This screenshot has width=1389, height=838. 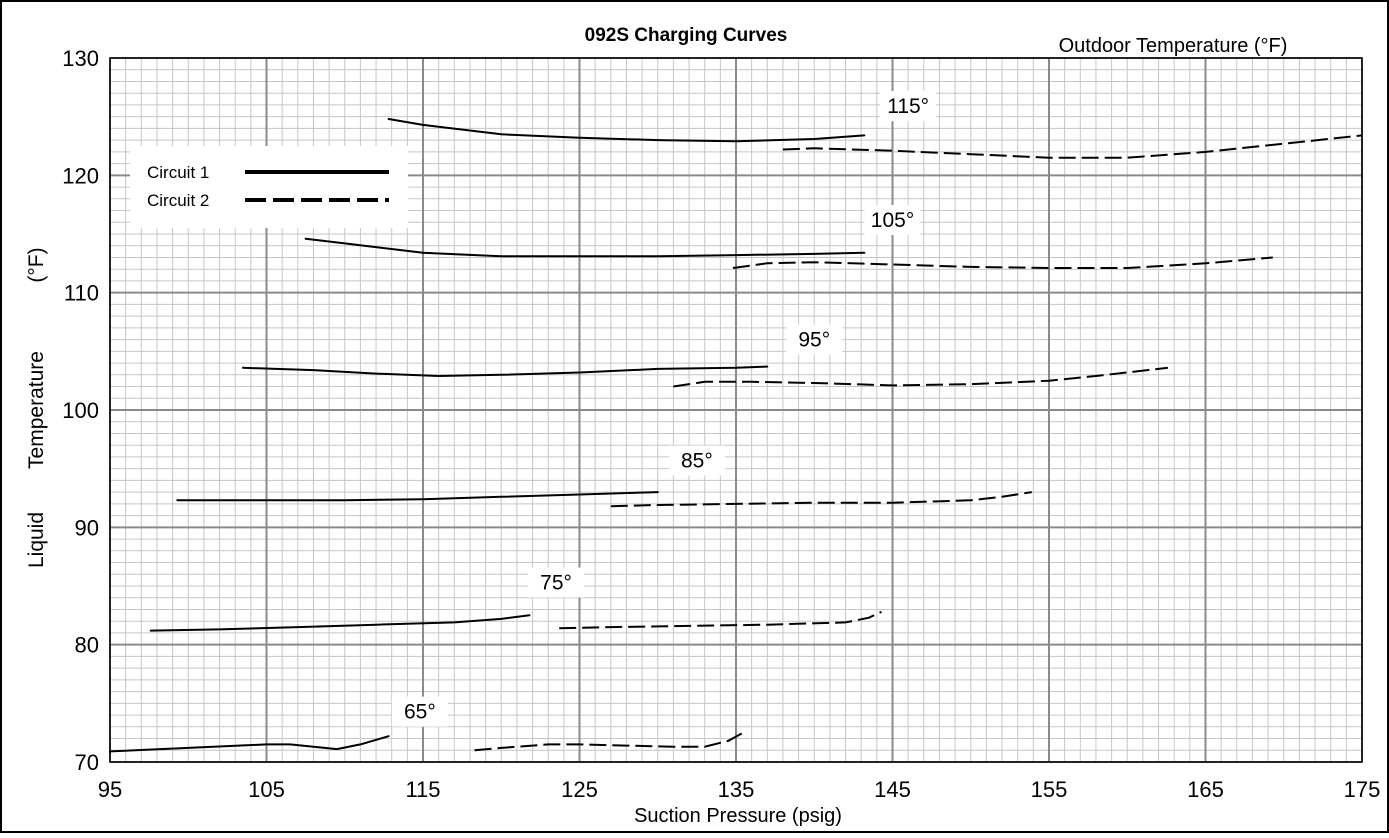 I want to click on chart-subtitle: Outdoor Temperature (°F), so click(x=1173, y=46).